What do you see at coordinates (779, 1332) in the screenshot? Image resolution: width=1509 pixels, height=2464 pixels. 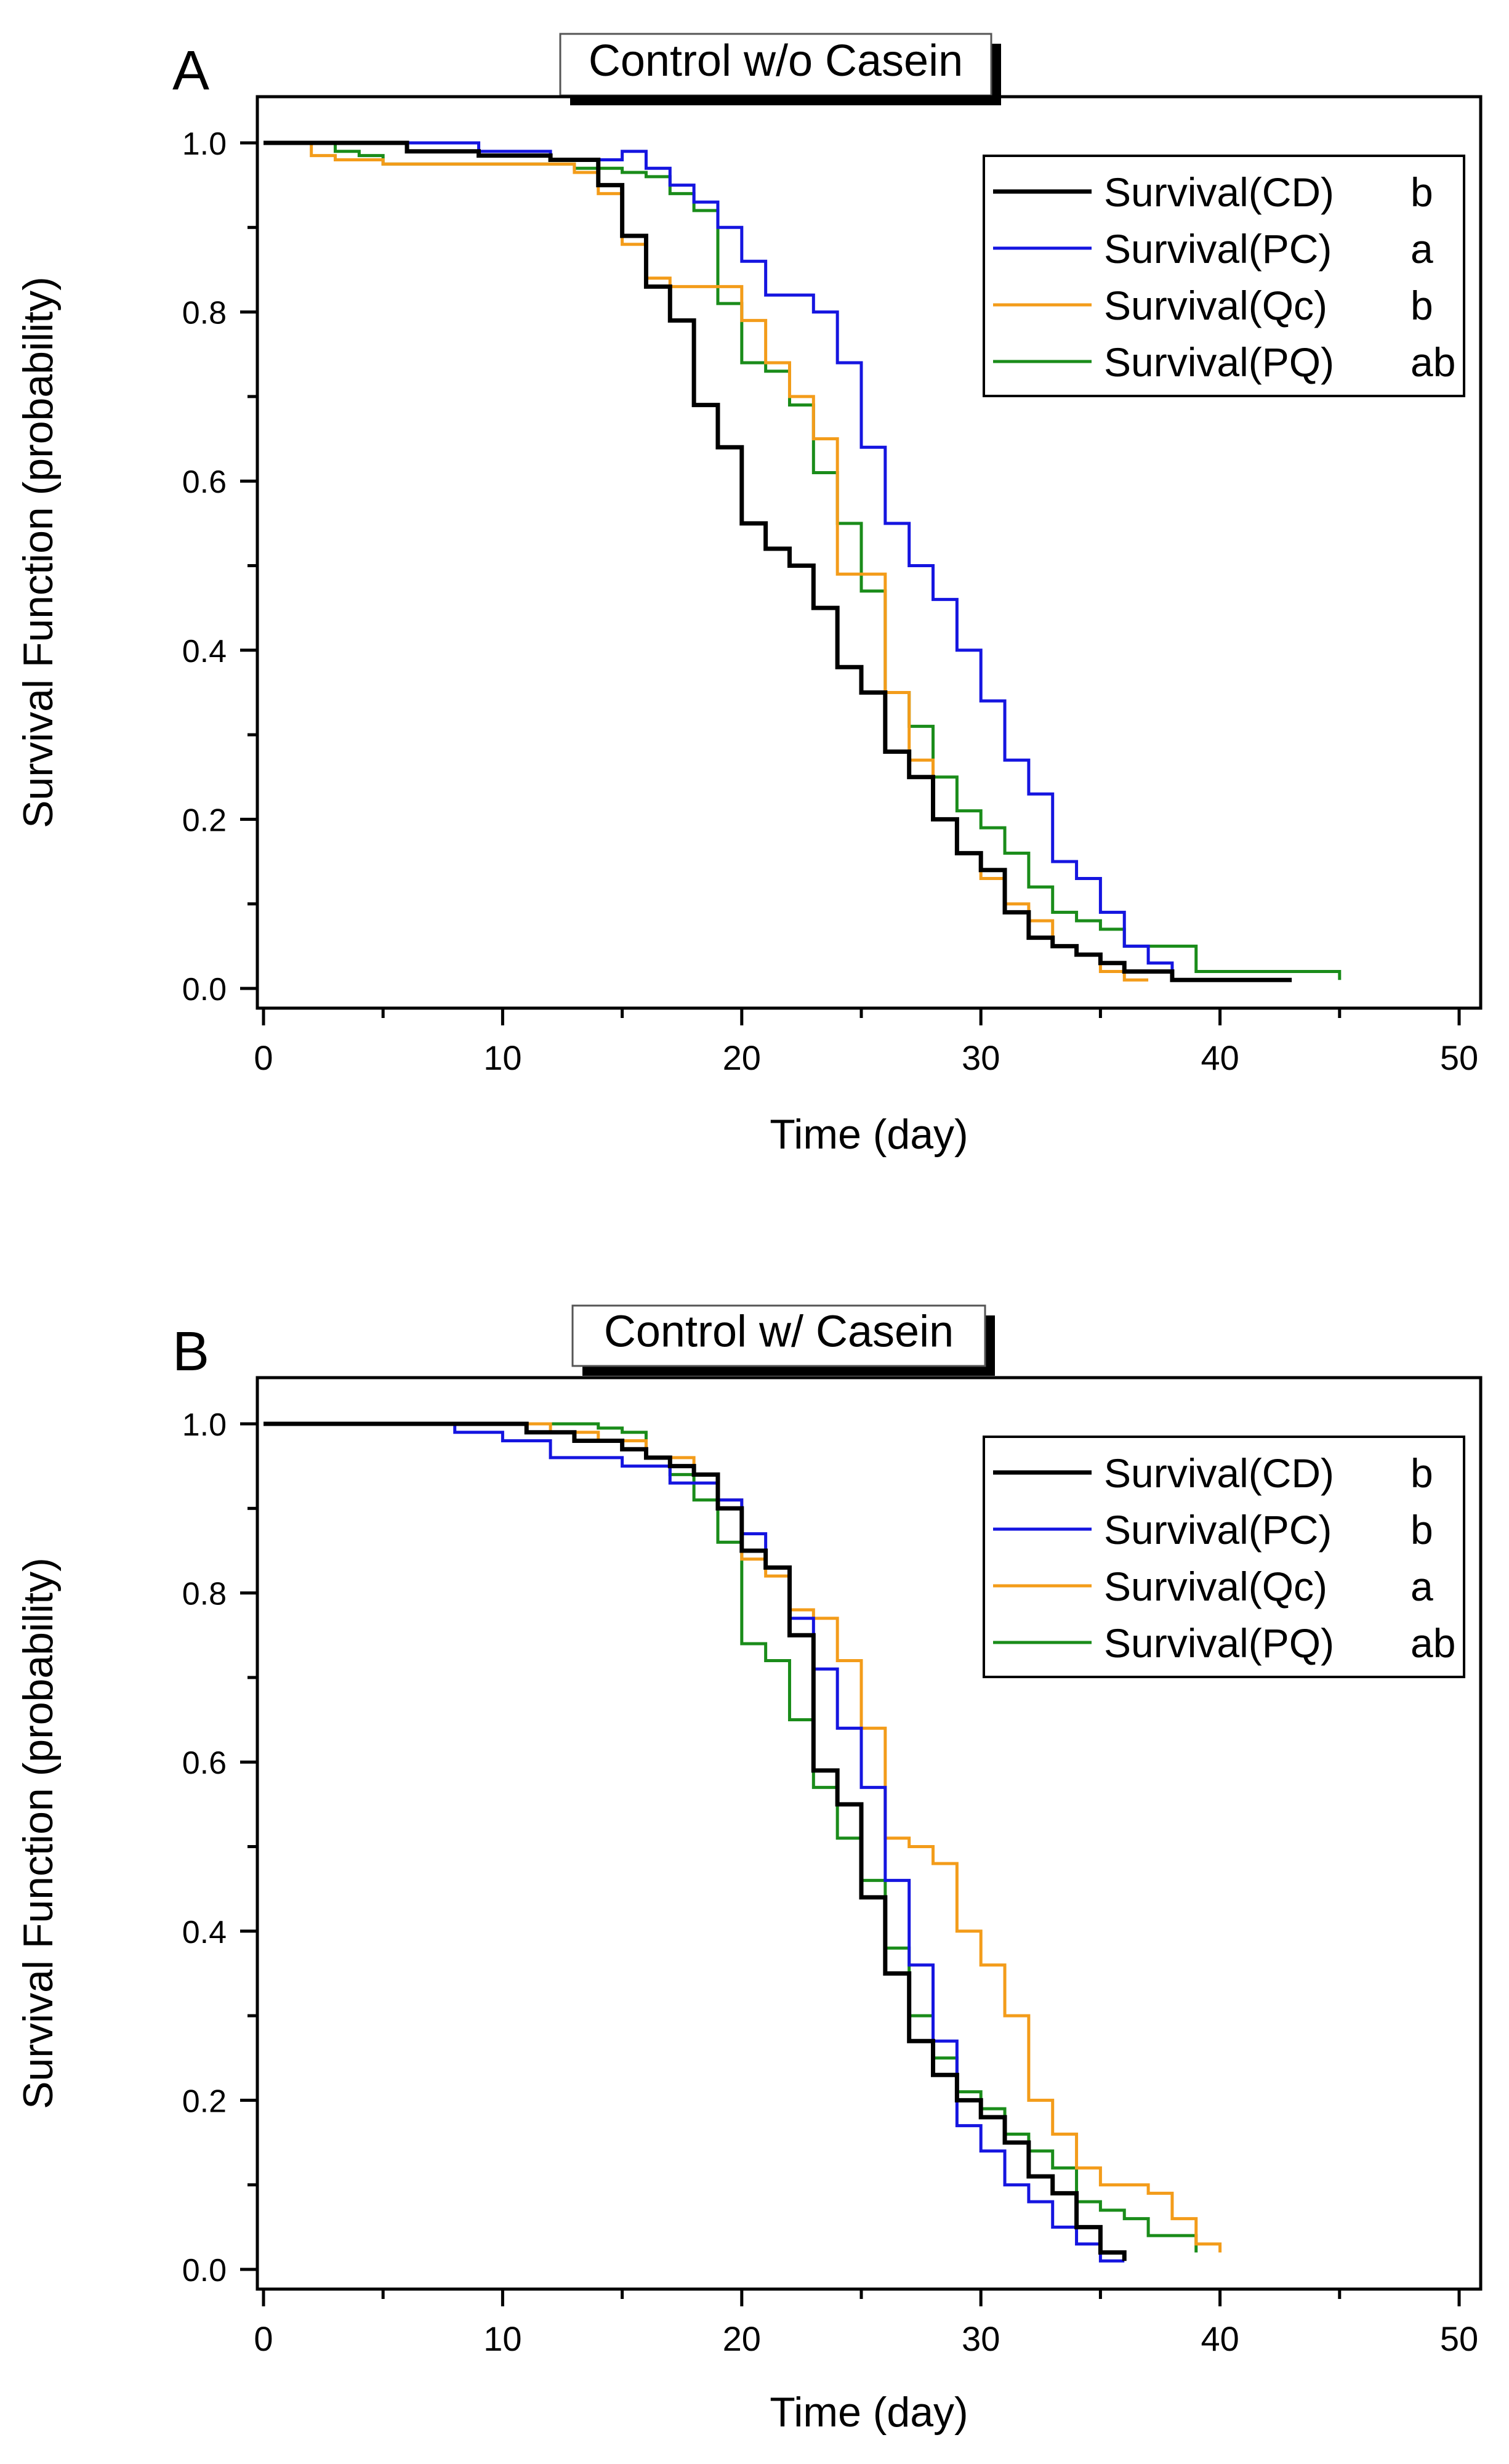 I see `chart-title: Control w/ Casein` at bounding box center [779, 1332].